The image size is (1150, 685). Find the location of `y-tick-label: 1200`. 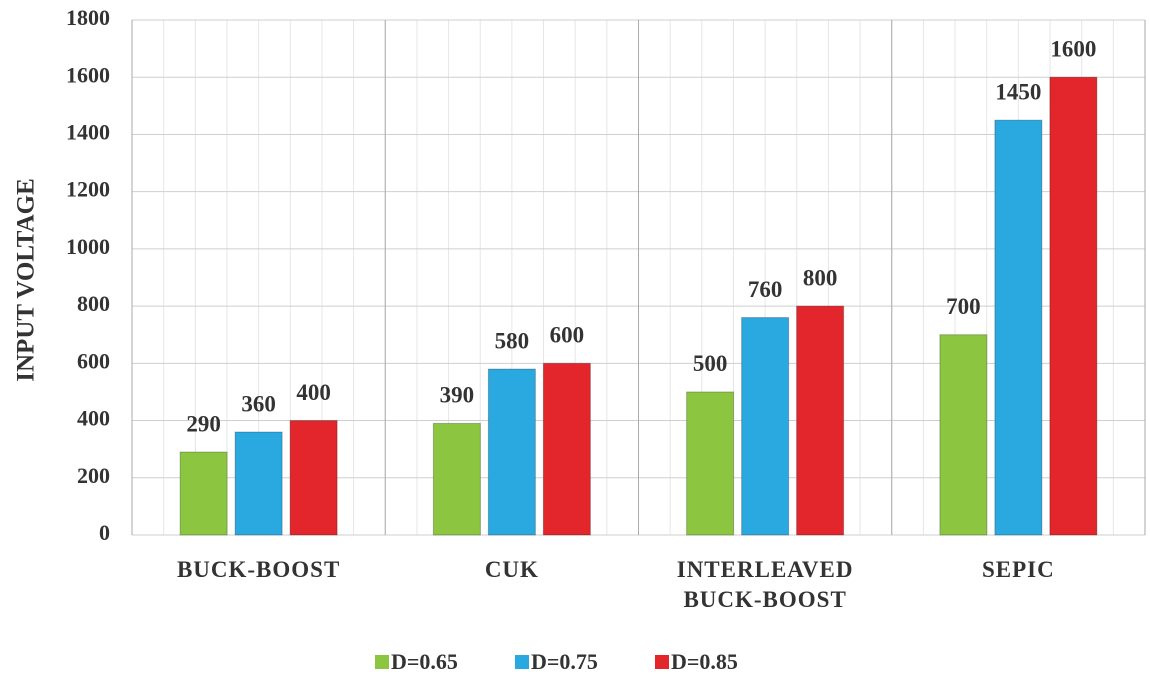

y-tick-label: 1200 is located at coordinates (88, 189).